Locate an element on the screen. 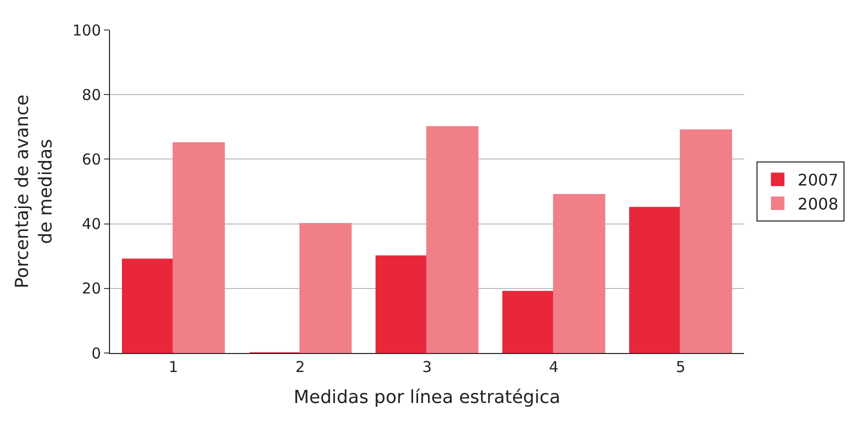 The width and height of the screenshot is (857, 423). y-tick-label: 0 is located at coordinates (96, 353).